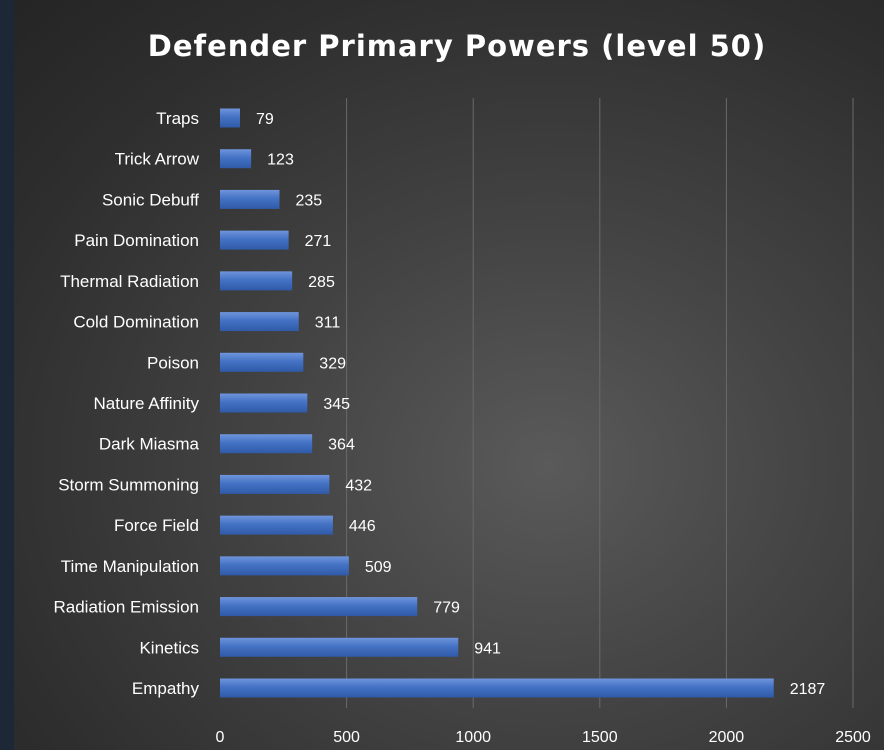 The height and width of the screenshot is (750, 884). What do you see at coordinates (256, 281) in the screenshot?
I see `bar-thermal-radiation` at bounding box center [256, 281].